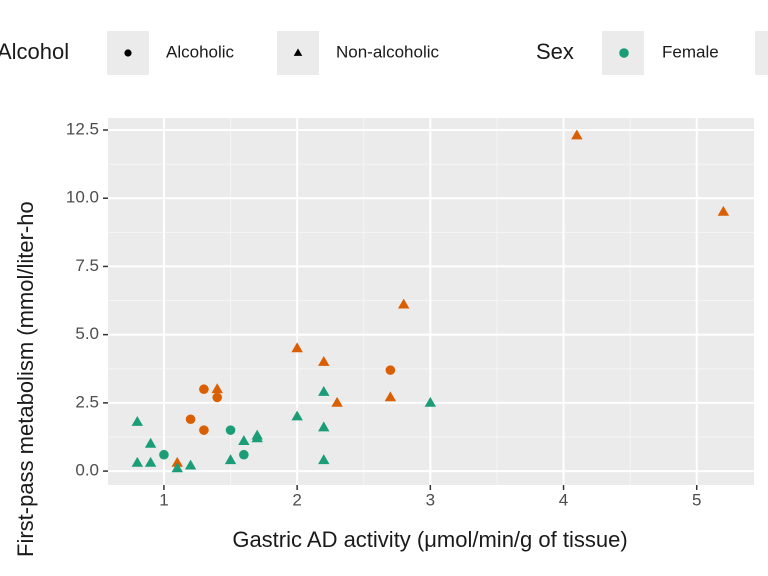  I want to click on y-tick-label: 10.0, so click(82, 197).